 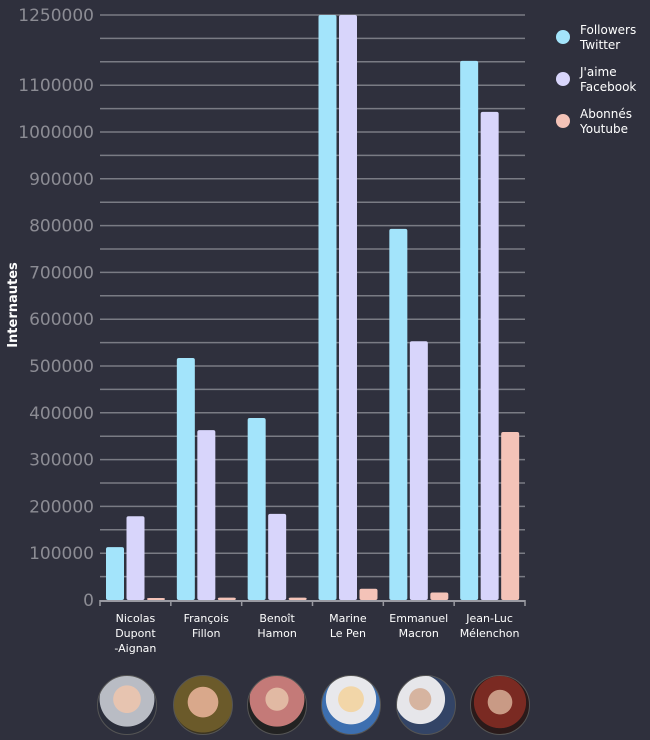 What do you see at coordinates (135, 648) in the screenshot?
I see `category-label: -Aignan` at bounding box center [135, 648].